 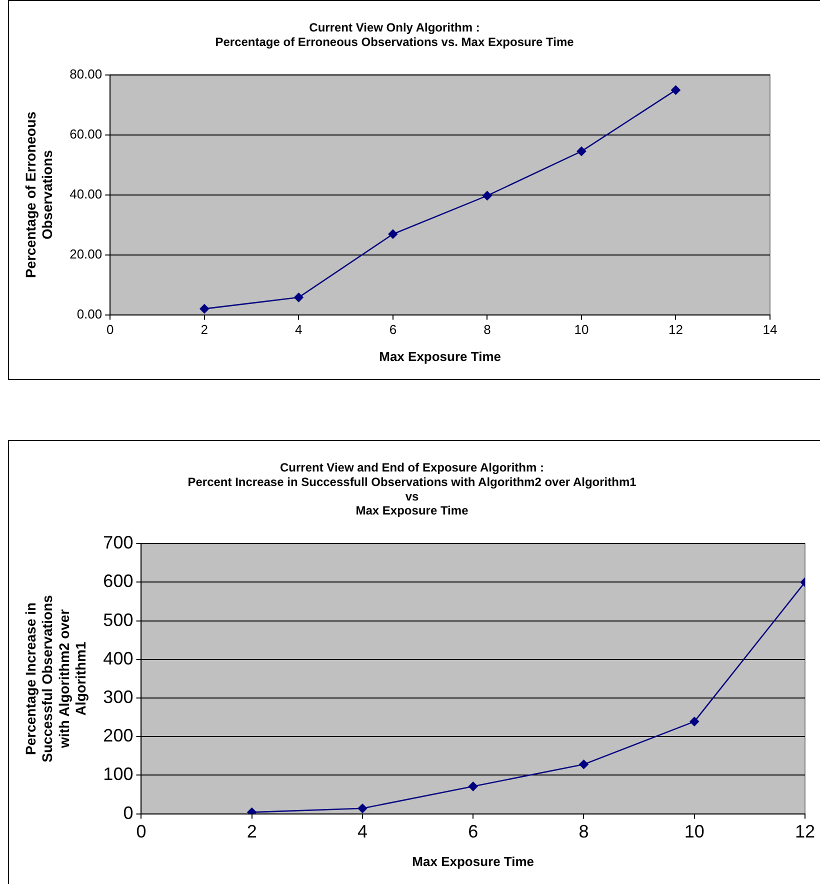 What do you see at coordinates (394, 34) in the screenshot?
I see `chart-title: Current View Only Algorithm : Percentage of Erroneous Observations vs. Max Exposure Time` at bounding box center [394, 34].